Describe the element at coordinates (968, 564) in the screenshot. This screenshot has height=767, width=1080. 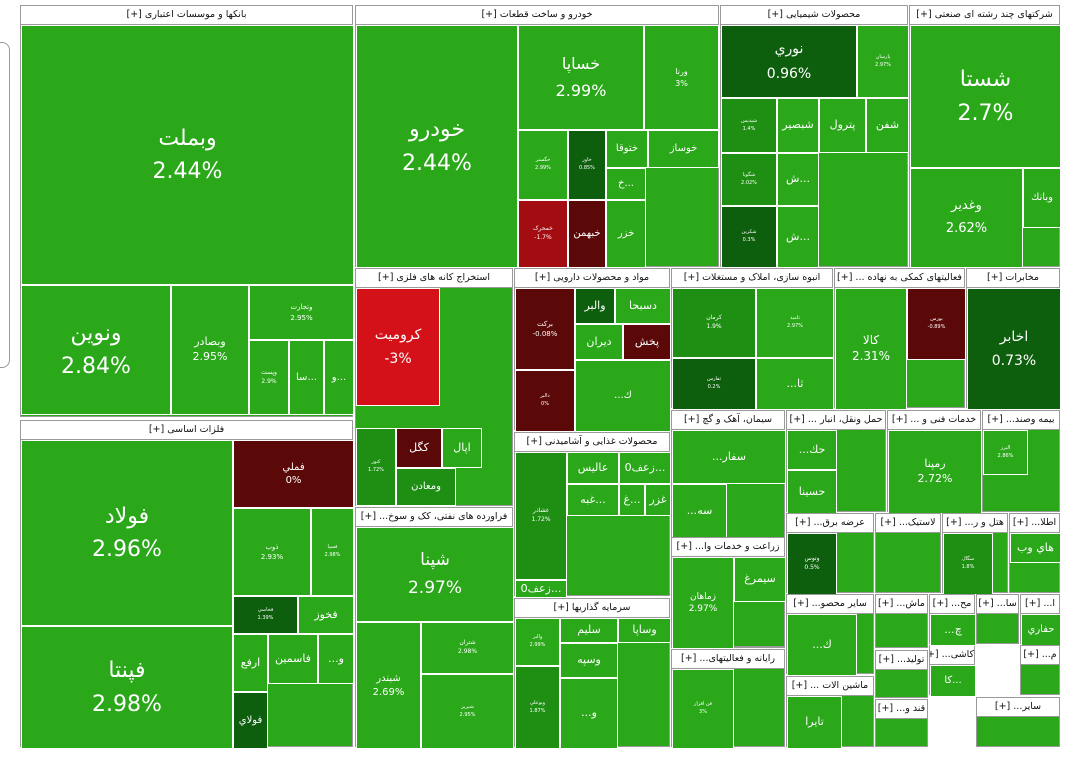
I see `stock-tile: سگال 1.8%` at that location.